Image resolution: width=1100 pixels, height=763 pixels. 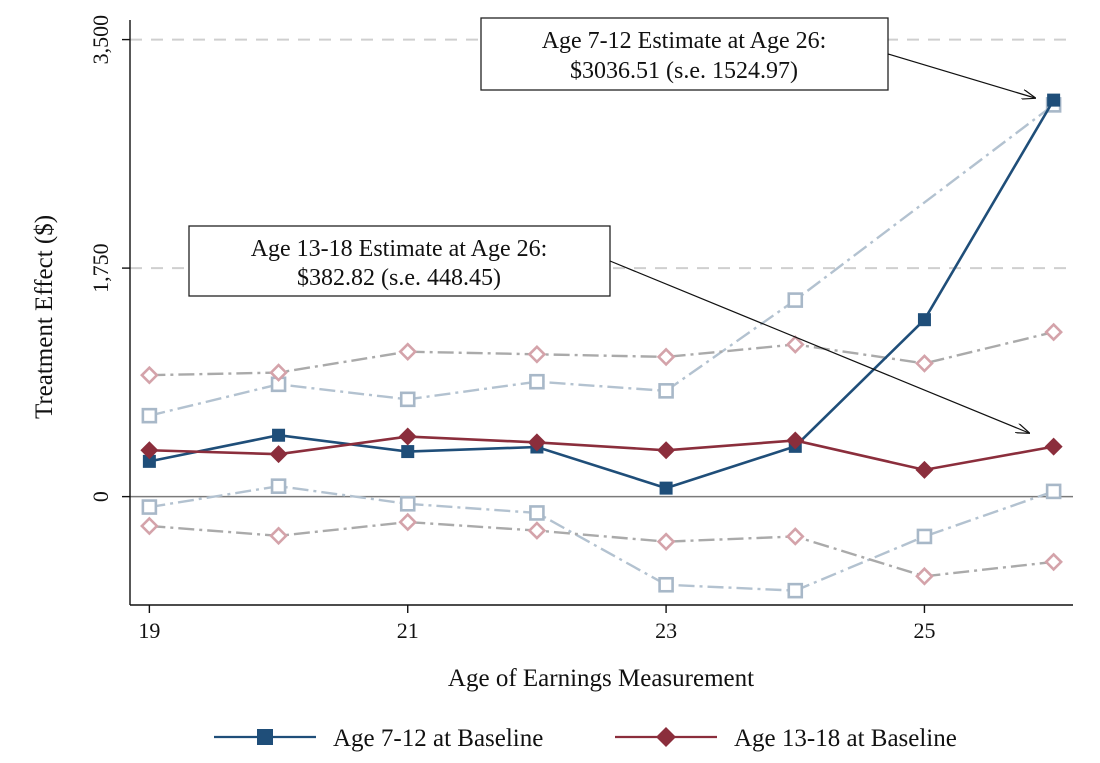 I want to click on x-axis-title: Age of Earnings Measurement, so click(x=601, y=678).